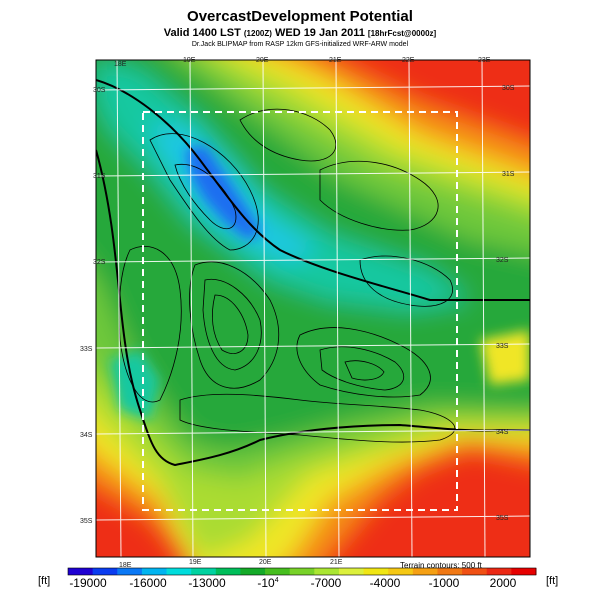  Describe the element at coordinates (505, 303) in the screenshot. I see `right-latitude-labels: 30S 31S 32S 33S 34S 35S` at that location.